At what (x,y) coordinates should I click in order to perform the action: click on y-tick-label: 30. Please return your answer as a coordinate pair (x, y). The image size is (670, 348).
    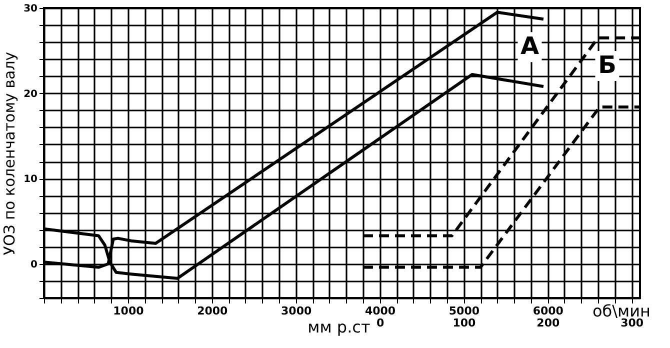
    Looking at the image, I should click on (31, 9).